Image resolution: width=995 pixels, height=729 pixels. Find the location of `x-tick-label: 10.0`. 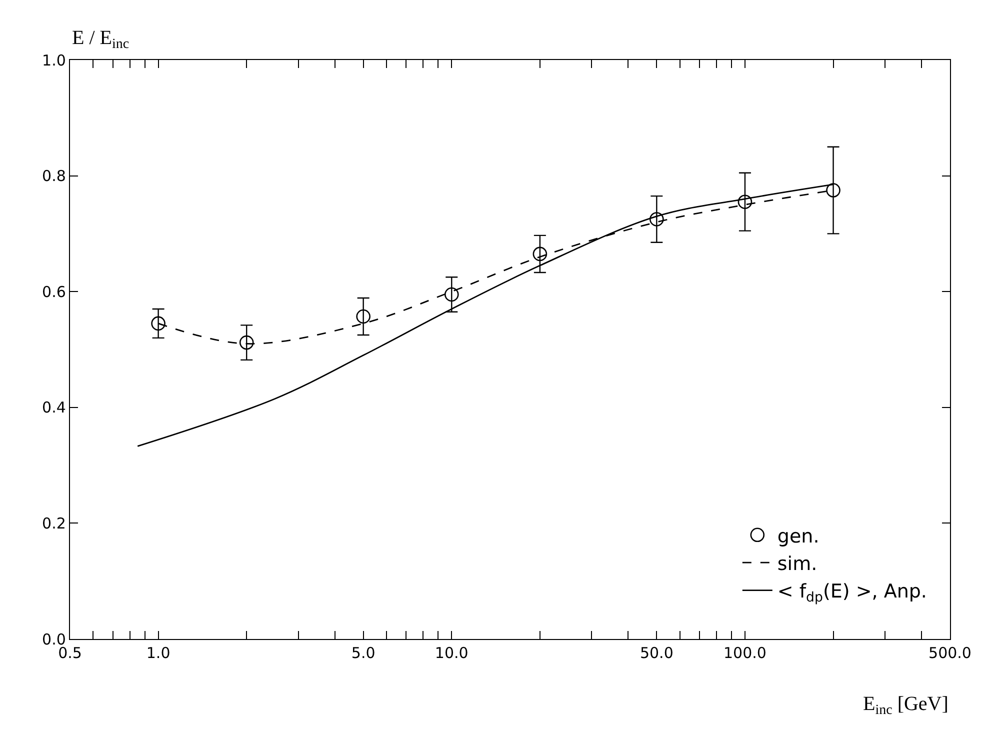

x-tick-label: 10.0 is located at coordinates (451, 653).